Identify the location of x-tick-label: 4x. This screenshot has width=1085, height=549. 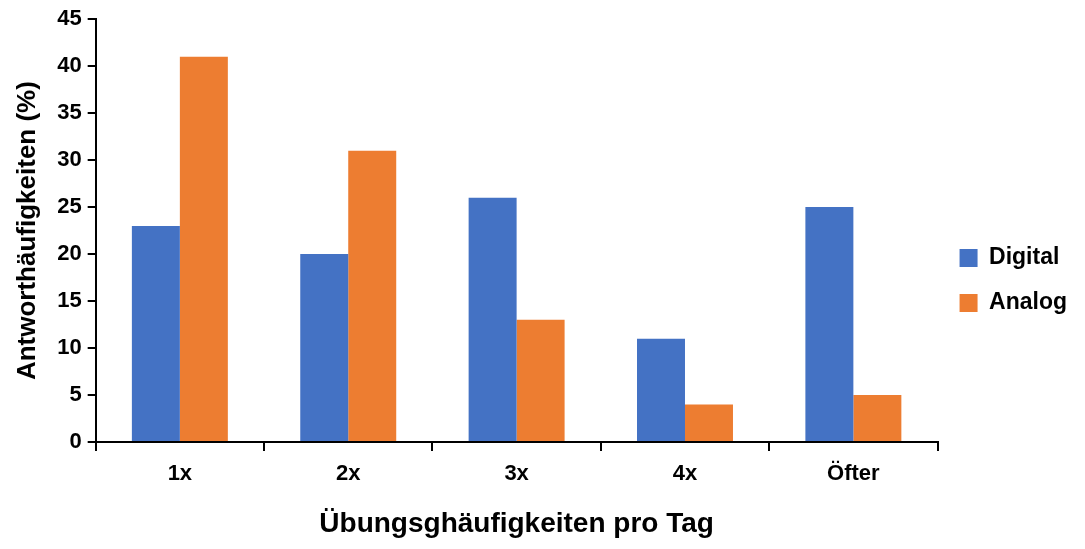
(685, 473).